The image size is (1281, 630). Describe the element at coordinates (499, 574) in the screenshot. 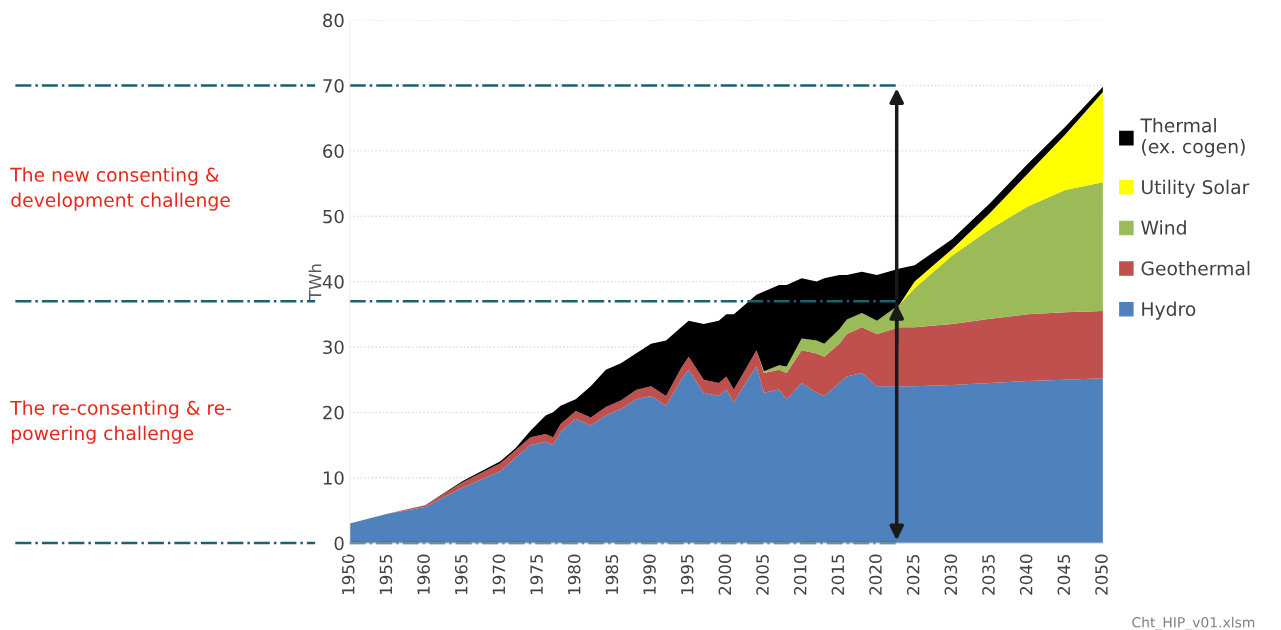

I see `x-tick-label: 1970` at that location.